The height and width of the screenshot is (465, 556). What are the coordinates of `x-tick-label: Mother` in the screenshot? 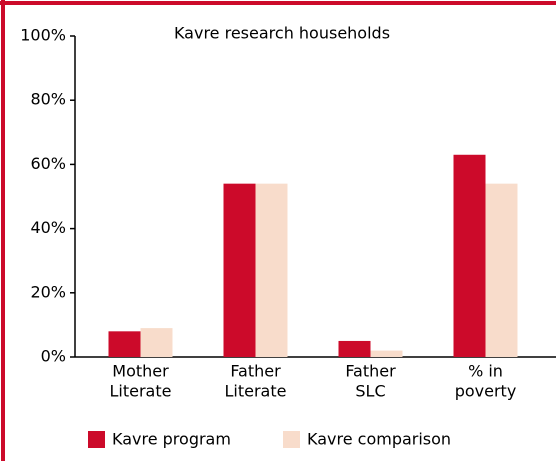 It's located at (140, 371).